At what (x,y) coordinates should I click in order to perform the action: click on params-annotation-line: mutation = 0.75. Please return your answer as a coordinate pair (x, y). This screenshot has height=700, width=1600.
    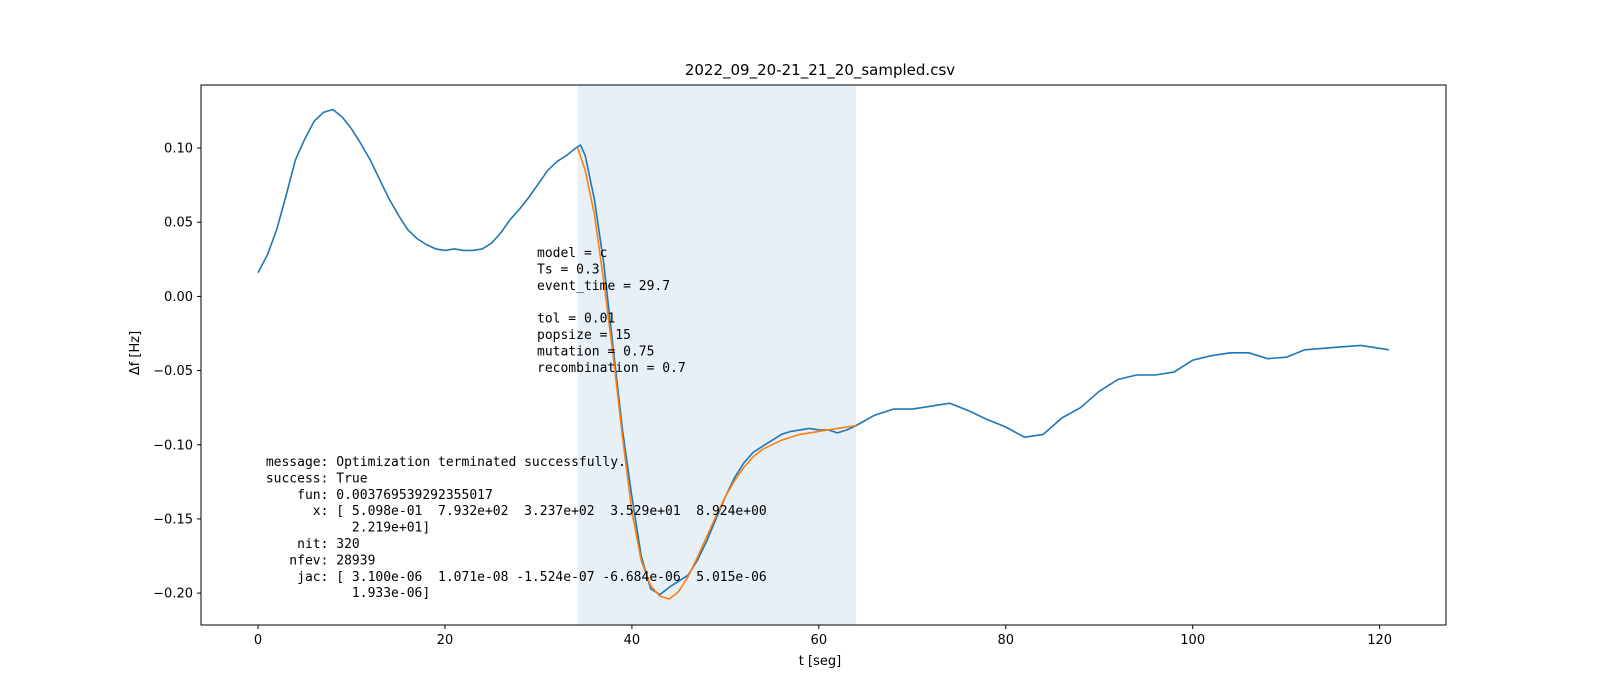
    Looking at the image, I should click on (595, 351).